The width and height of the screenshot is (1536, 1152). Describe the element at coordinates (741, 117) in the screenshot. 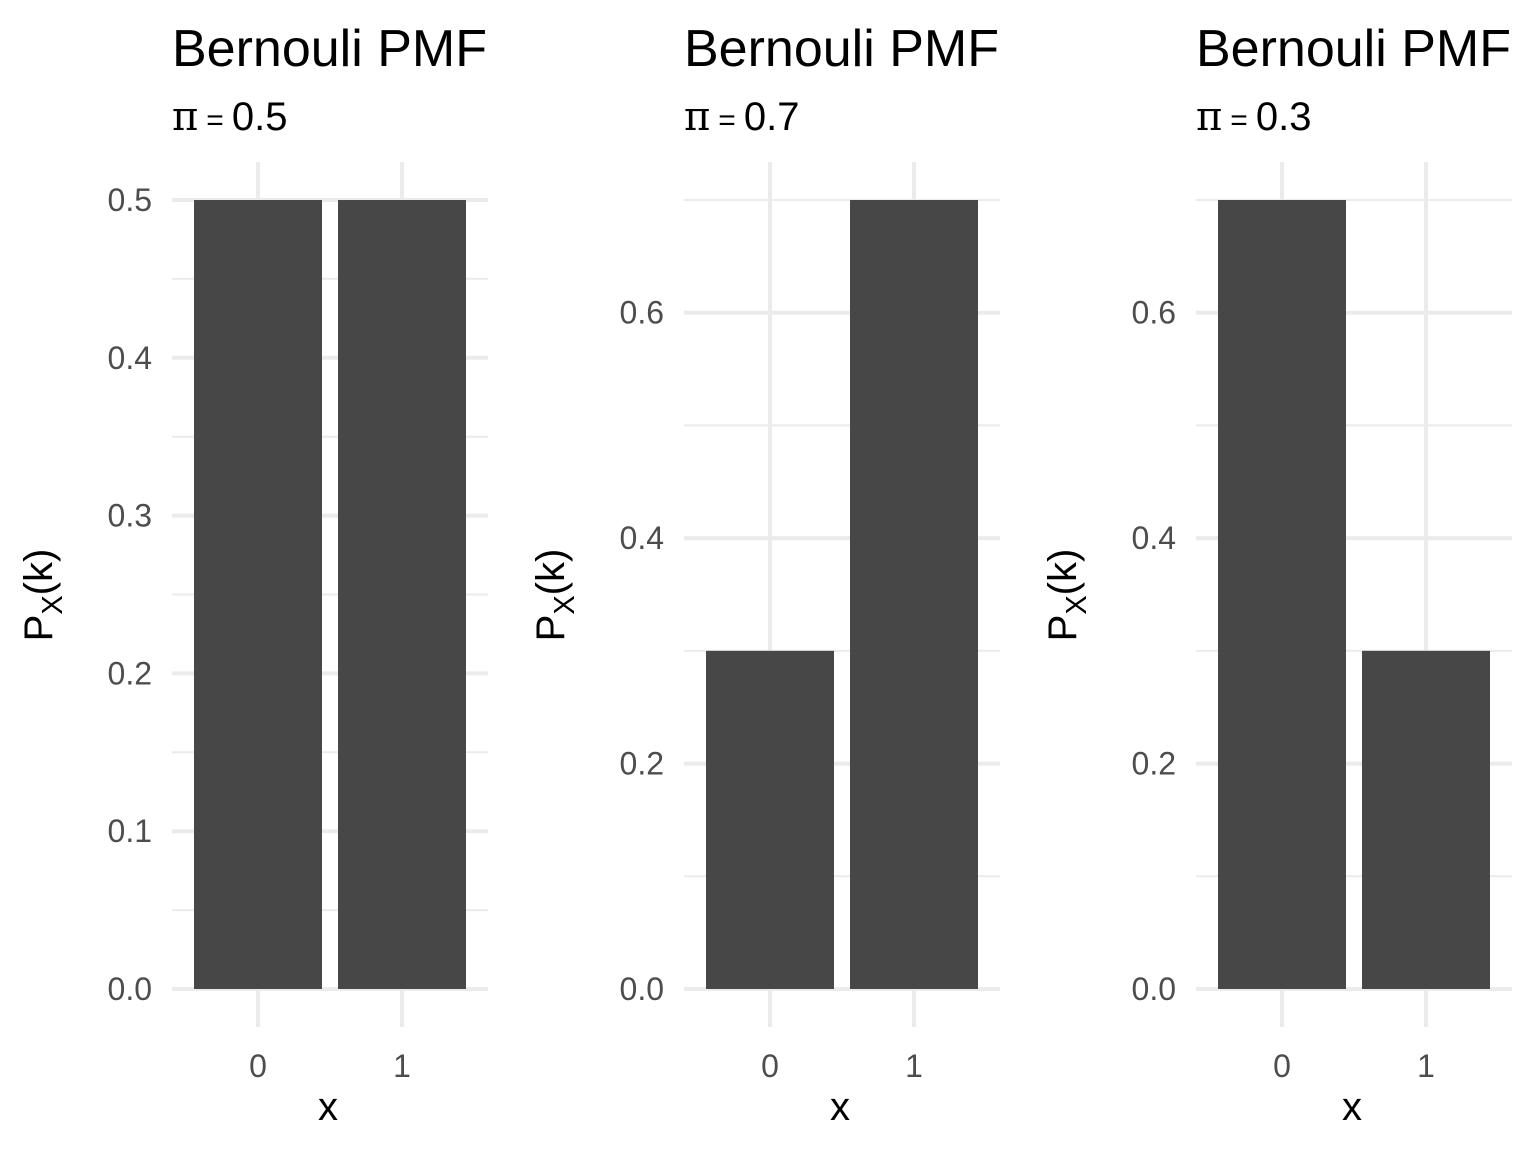

I see `chart-subtitle: π = 0.7` at that location.